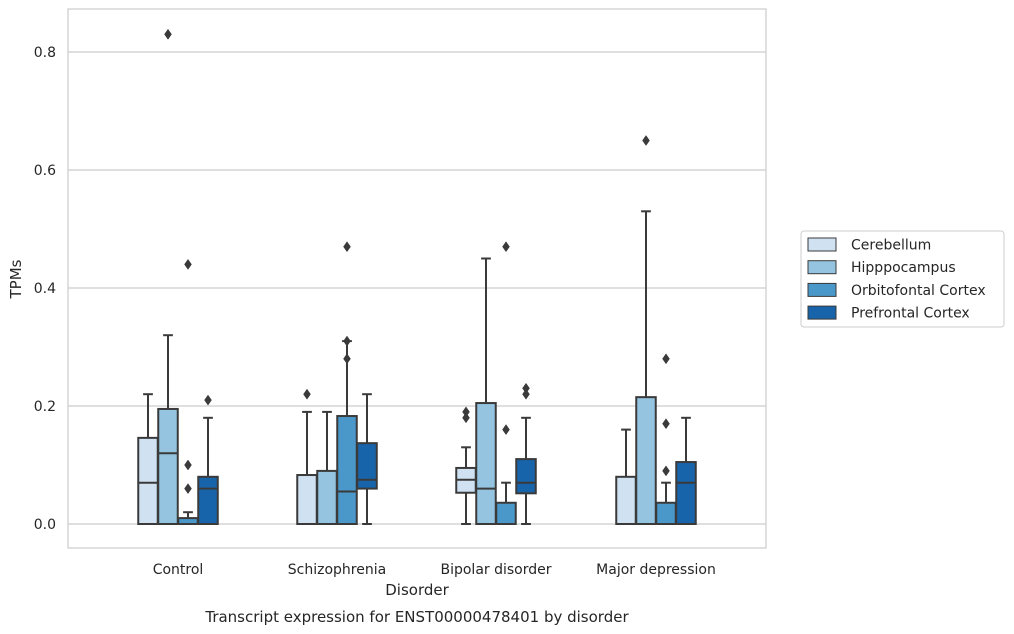  Describe the element at coordinates (337, 570) in the screenshot. I see `x-tick-label: Schizophrenia` at that location.